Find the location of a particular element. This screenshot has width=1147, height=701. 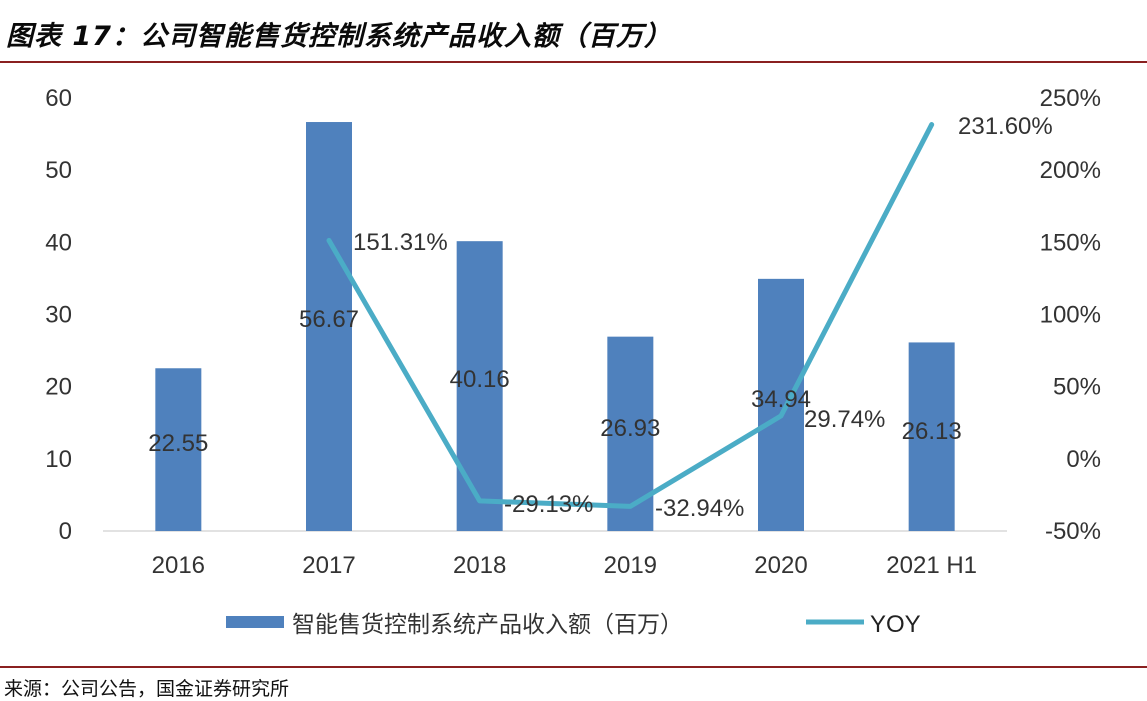

yoy-value-label: 151.31% is located at coordinates (400, 242).